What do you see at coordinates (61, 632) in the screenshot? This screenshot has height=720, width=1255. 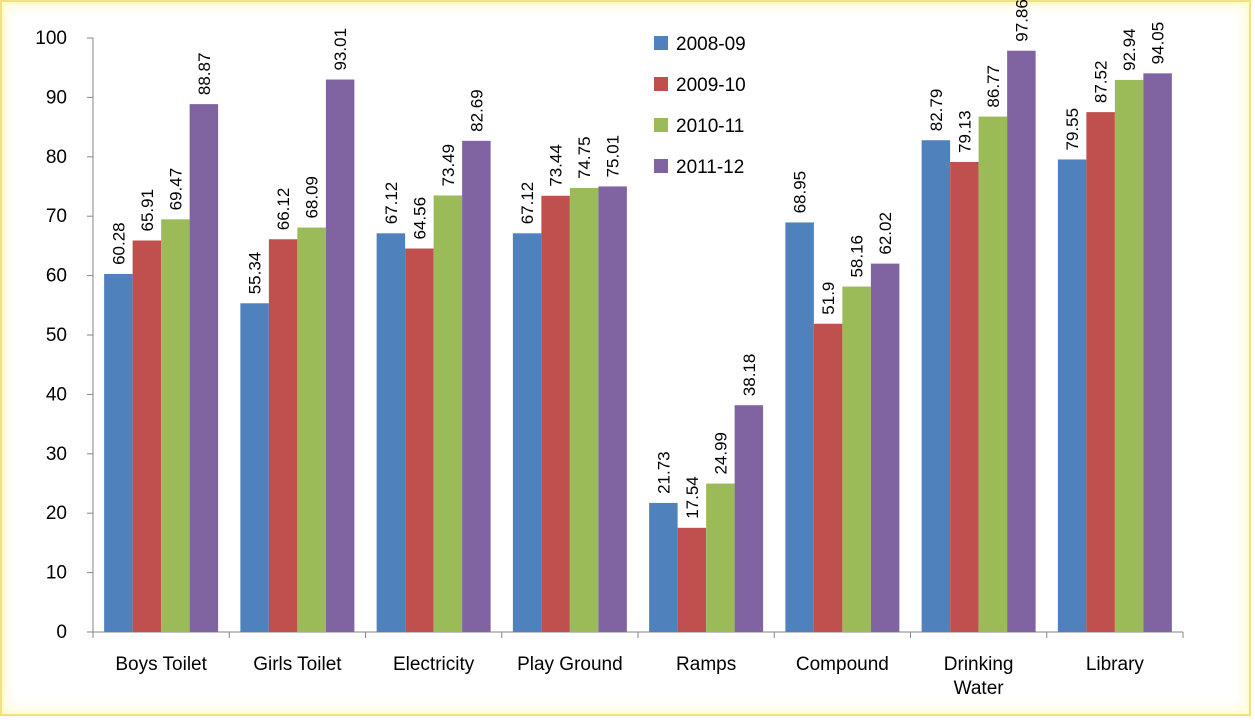 I see `y-tick-label: 0` at bounding box center [61, 632].